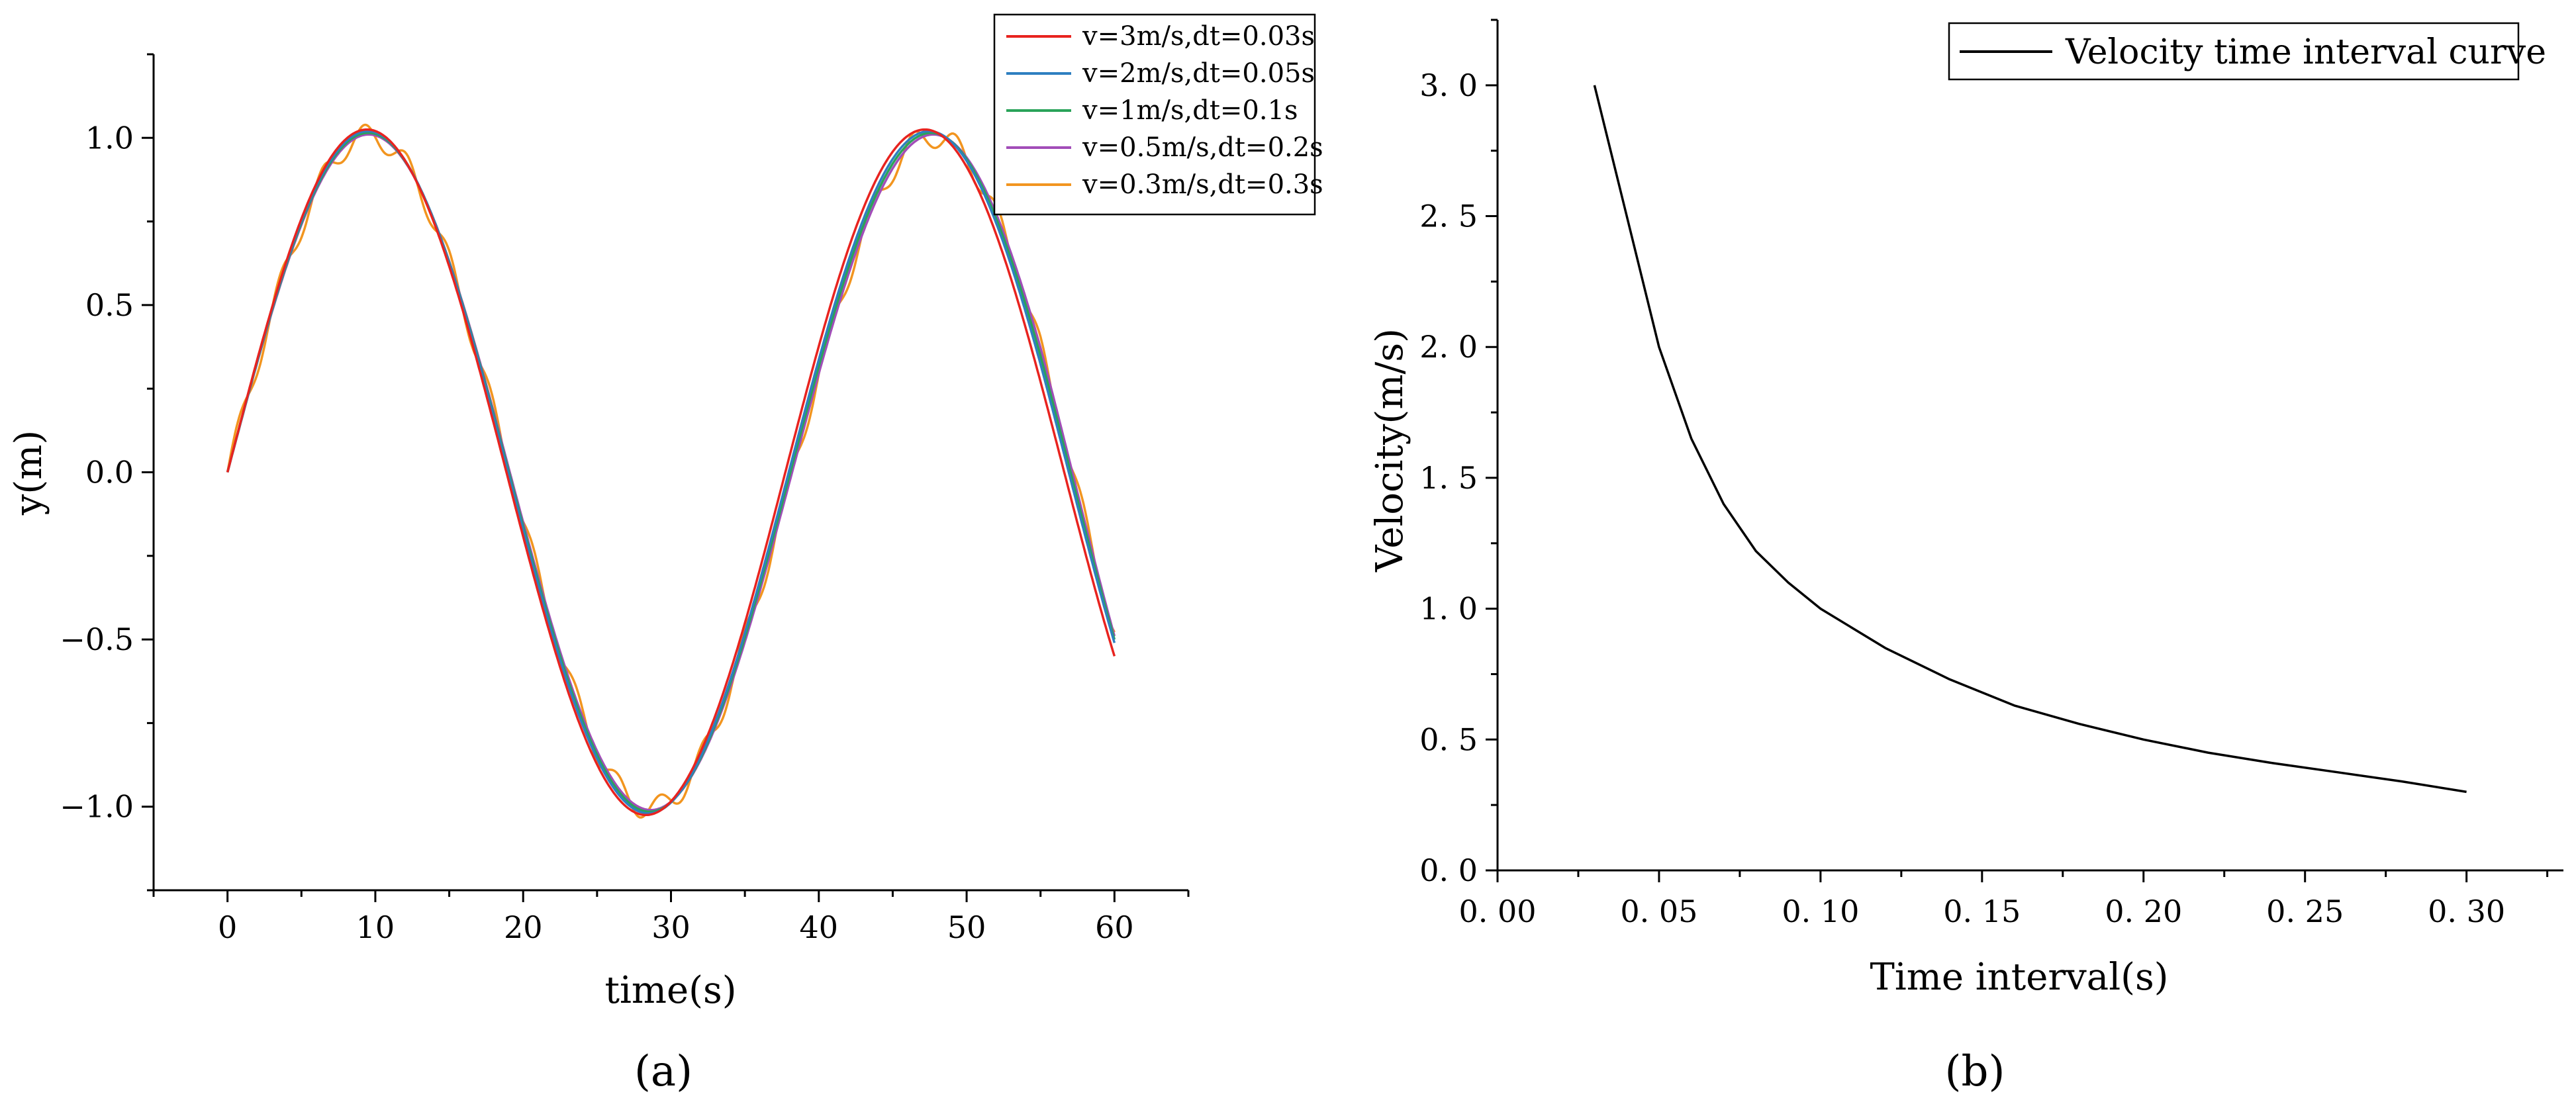 The image size is (2576, 1110). What do you see at coordinates (1202, 147) in the screenshot?
I see `legend-label-3: v=0.5m/s,dt=0.2s` at bounding box center [1202, 147].